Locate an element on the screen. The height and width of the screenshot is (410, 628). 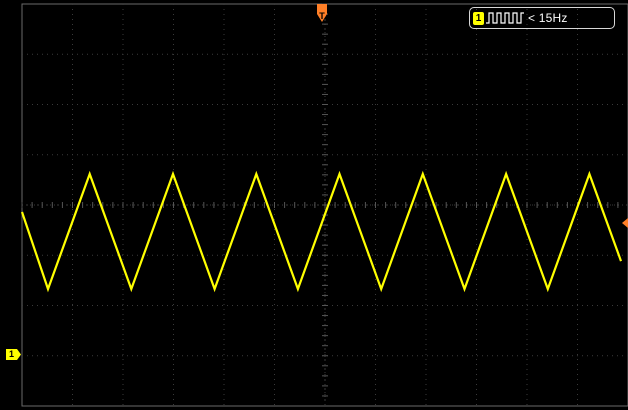
frequency-value: < 15Hz is located at coordinates (548, 18).